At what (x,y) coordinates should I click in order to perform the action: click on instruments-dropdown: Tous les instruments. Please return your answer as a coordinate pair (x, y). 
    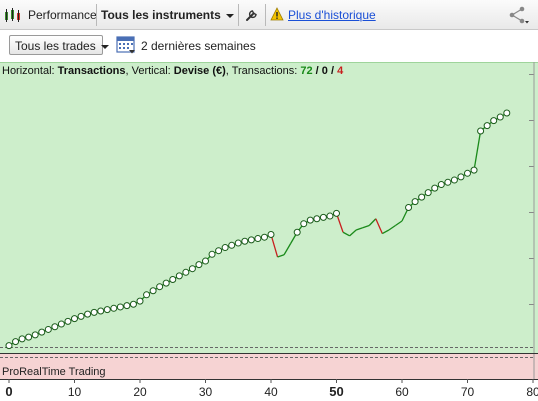
    Looking at the image, I should click on (167, 15).